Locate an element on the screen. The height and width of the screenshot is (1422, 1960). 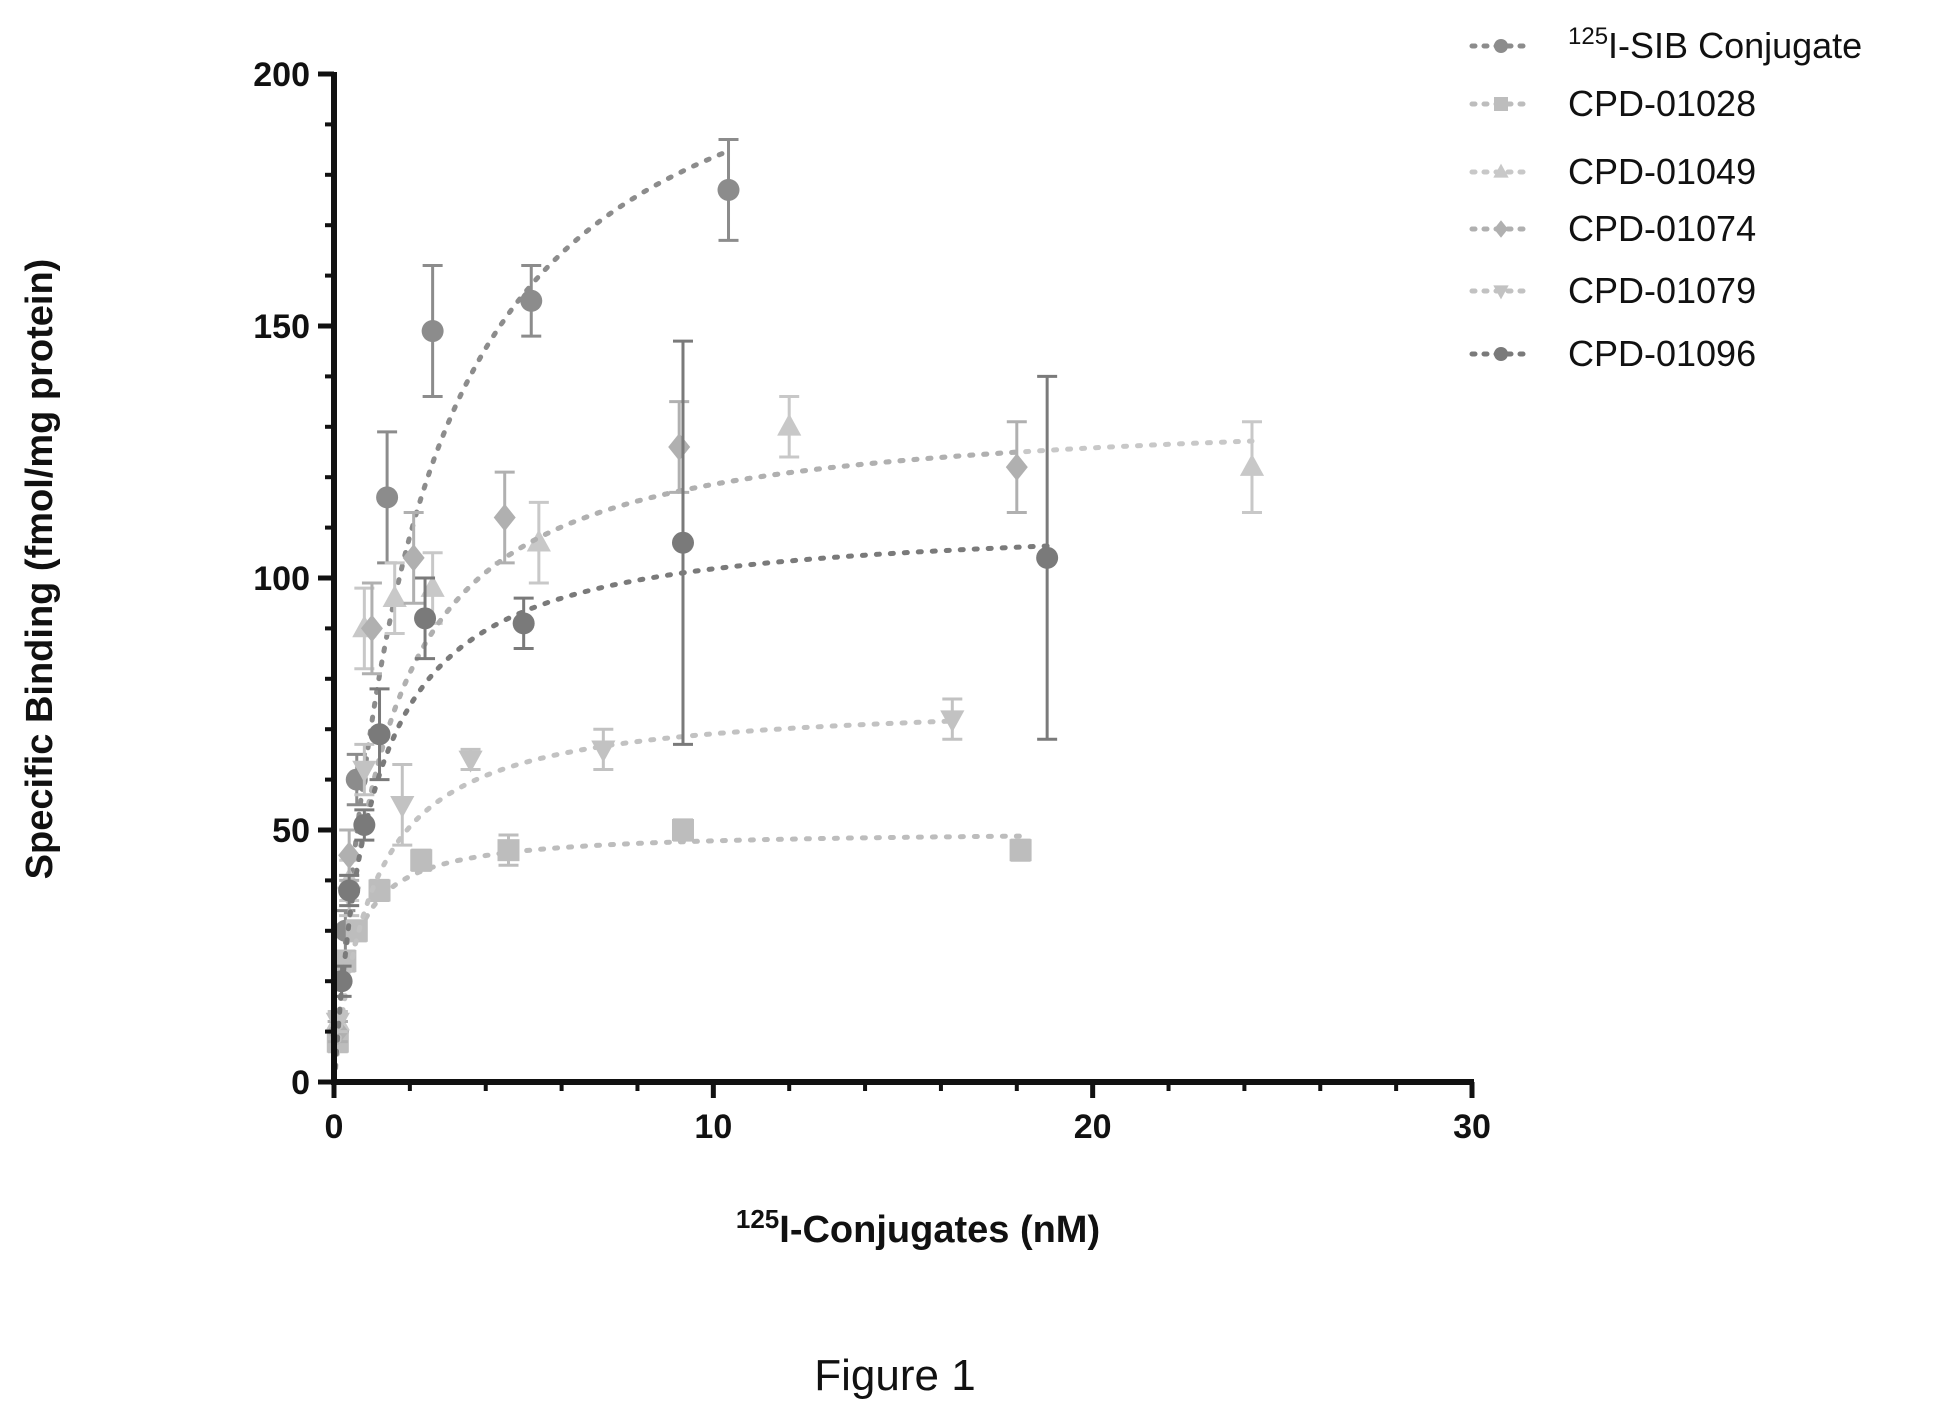
y-tick-label: 150 is located at coordinates (281, 327).